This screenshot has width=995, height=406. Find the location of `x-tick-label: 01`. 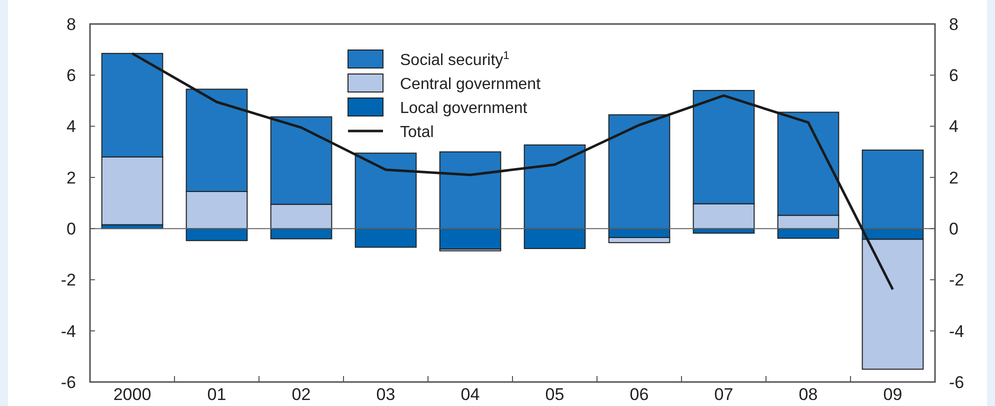

x-tick-label: 01 is located at coordinates (216, 394).